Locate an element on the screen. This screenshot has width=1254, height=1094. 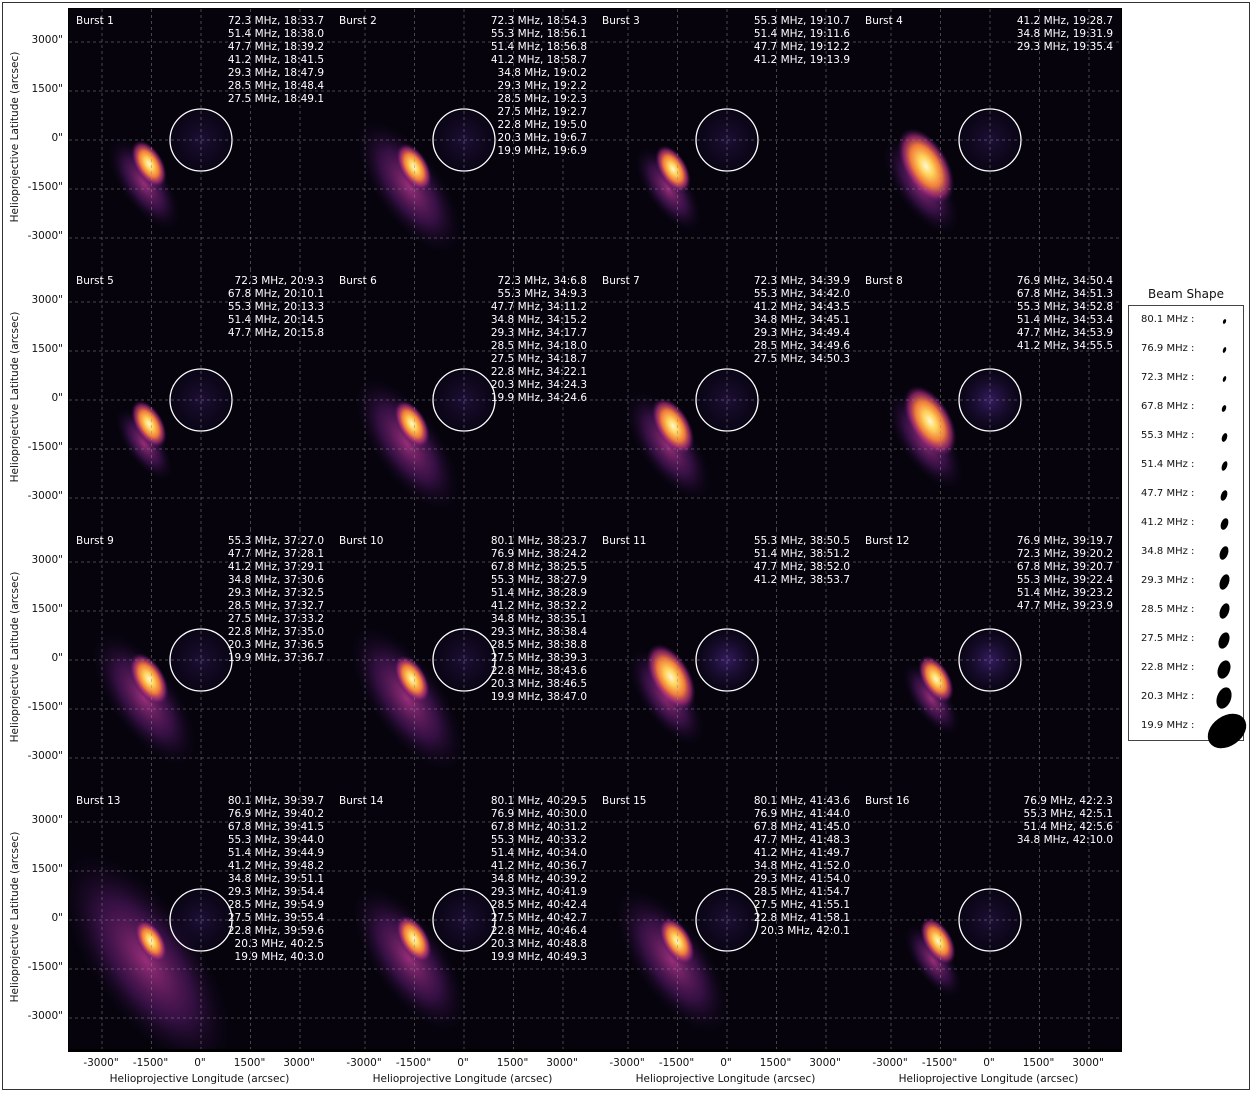
frequency-time-entry: 72.3 MHz, 20:9.3 is located at coordinates (279, 281).